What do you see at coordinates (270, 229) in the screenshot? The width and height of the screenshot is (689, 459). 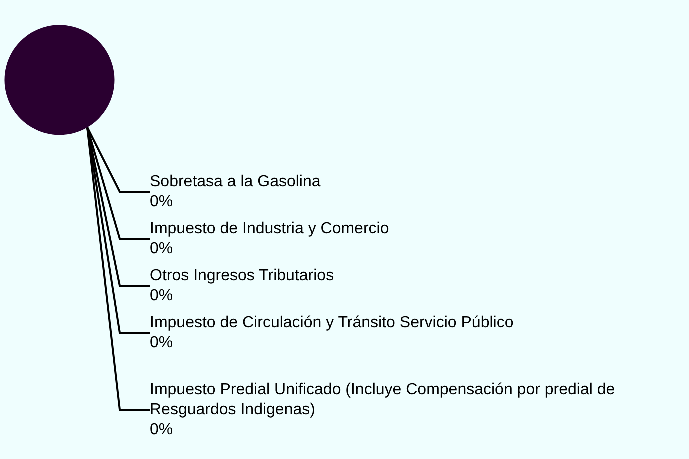 I see `category-label: Impuesto de Industria y Comercio` at bounding box center [270, 229].